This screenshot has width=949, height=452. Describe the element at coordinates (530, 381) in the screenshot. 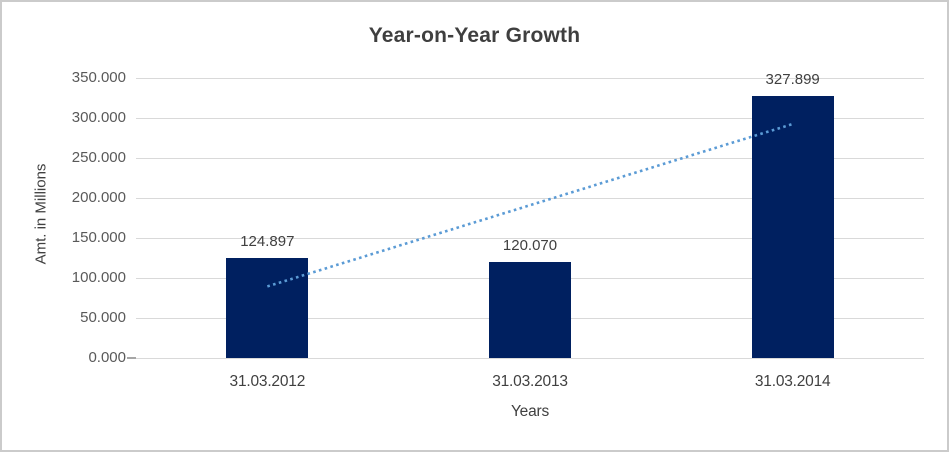

I see `x-axis-tick-label: 31.03.2013` at that location.